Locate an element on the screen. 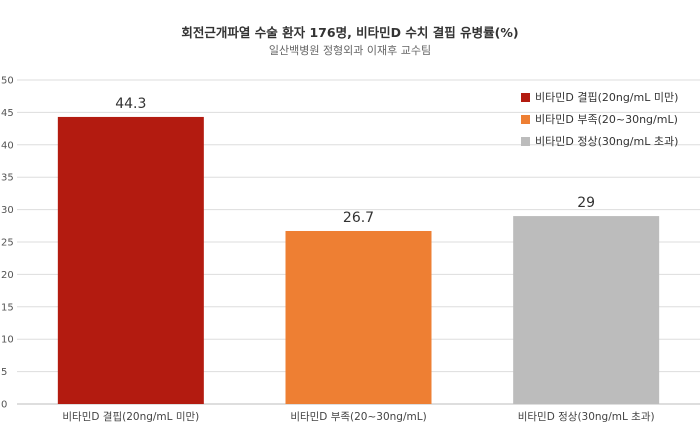 This screenshot has width=700, height=440. data-label: 26.7 is located at coordinates (358, 218).